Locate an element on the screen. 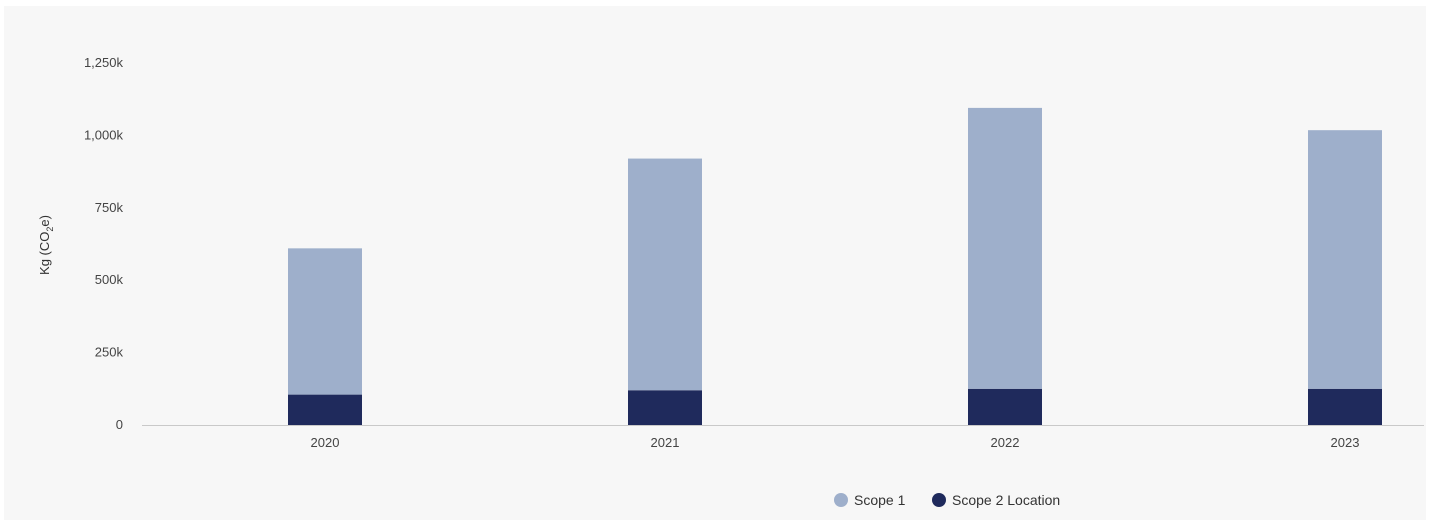  y-axis: 0 250k 500k 750k 1,000k 1,250k is located at coordinates (104, 243).